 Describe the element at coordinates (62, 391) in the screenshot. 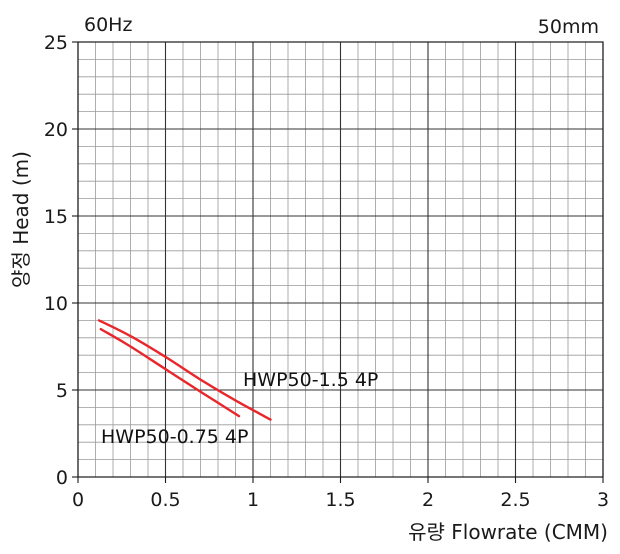

I see `y-tick-label: 5` at that location.